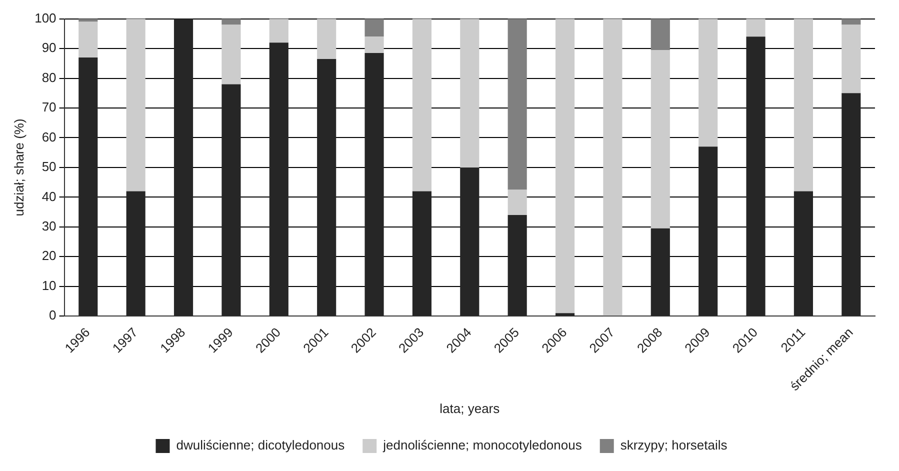 The width and height of the screenshot is (899, 471). I want to click on y-tick-label: 60, so click(49, 136).